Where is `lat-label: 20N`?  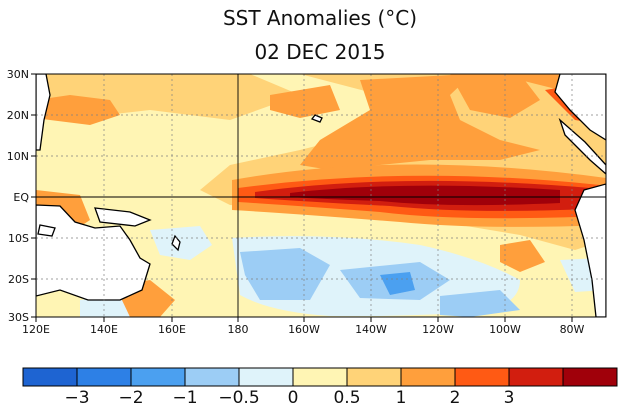
lat-label: 20N is located at coordinates (18, 115).